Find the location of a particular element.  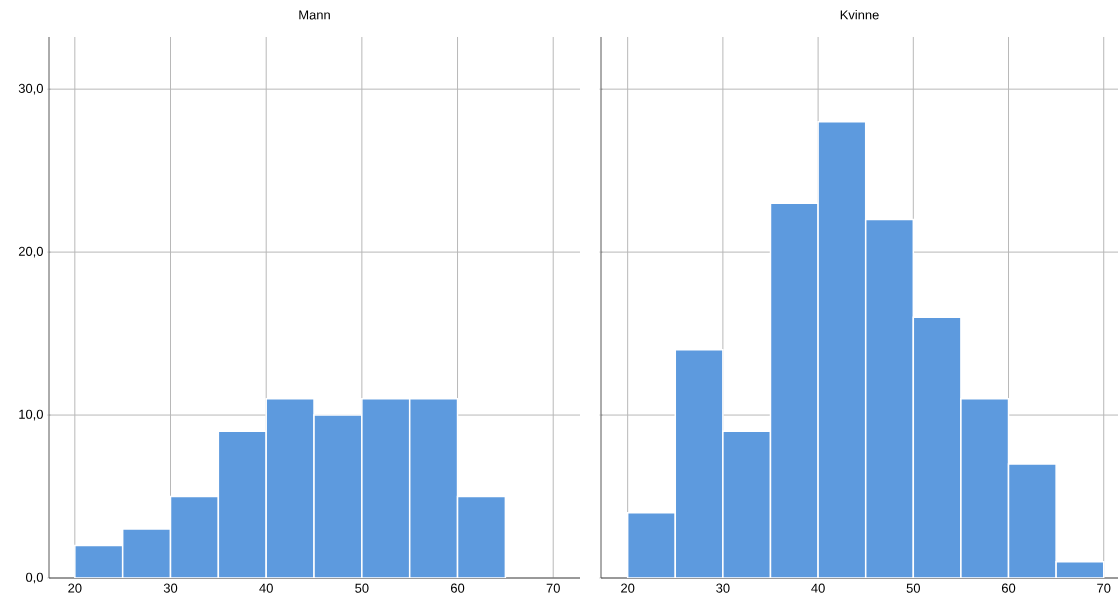

y-tick-label: 10,0 is located at coordinates (31, 415).